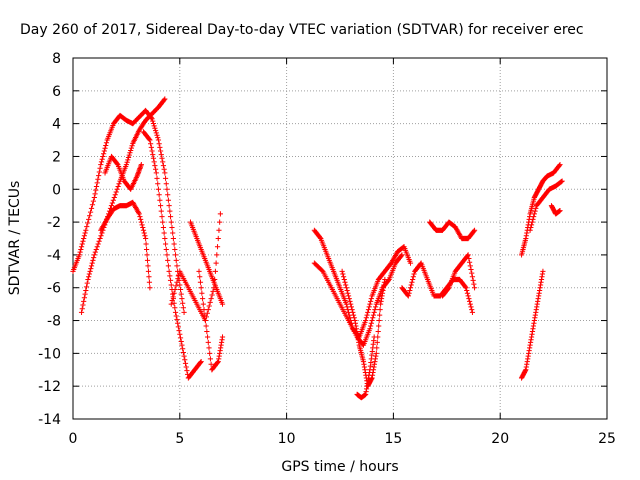 This screenshot has width=640, height=480. Describe the element at coordinates (393, 439) in the screenshot. I see `x-tick-label: 15` at that location.